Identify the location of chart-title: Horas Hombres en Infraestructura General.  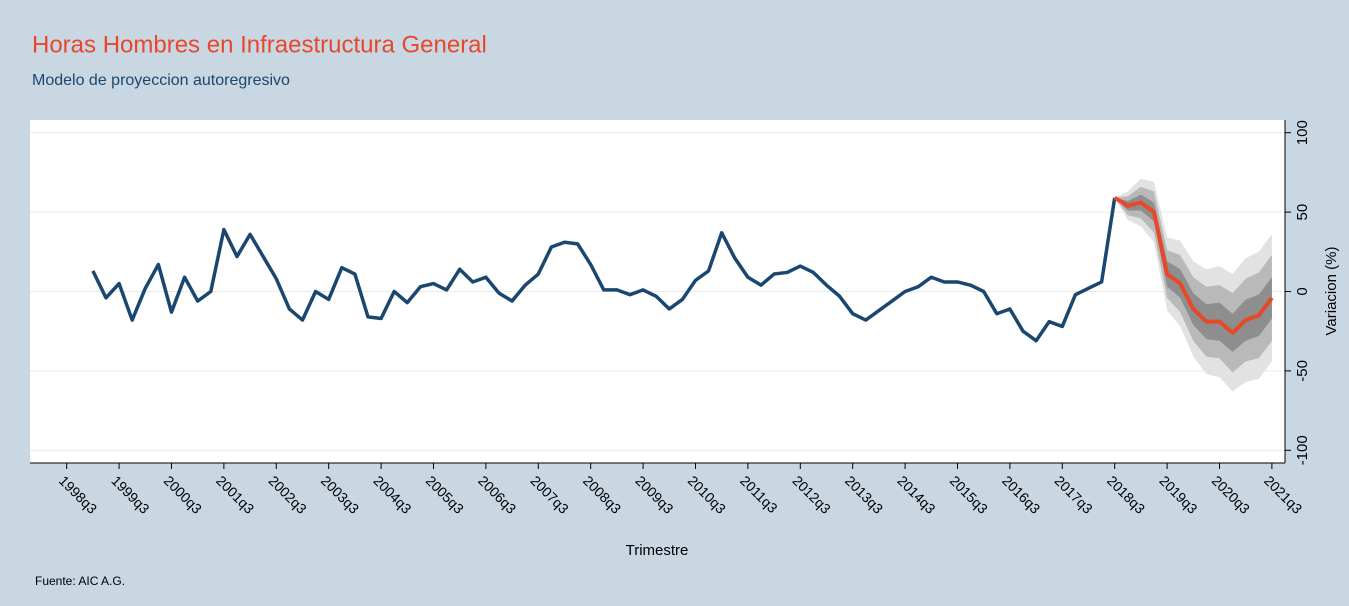
(259, 44).